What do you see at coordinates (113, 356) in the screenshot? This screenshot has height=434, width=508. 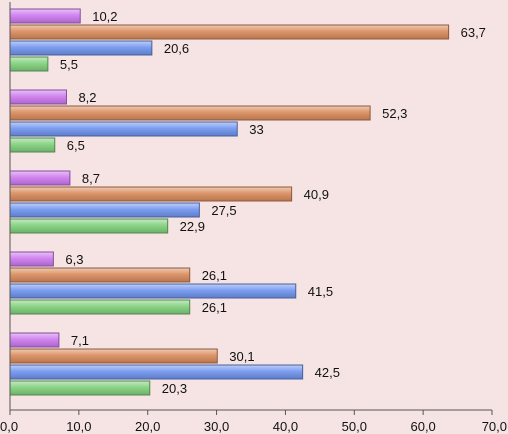 I see `bar-series2-group5` at bounding box center [113, 356].